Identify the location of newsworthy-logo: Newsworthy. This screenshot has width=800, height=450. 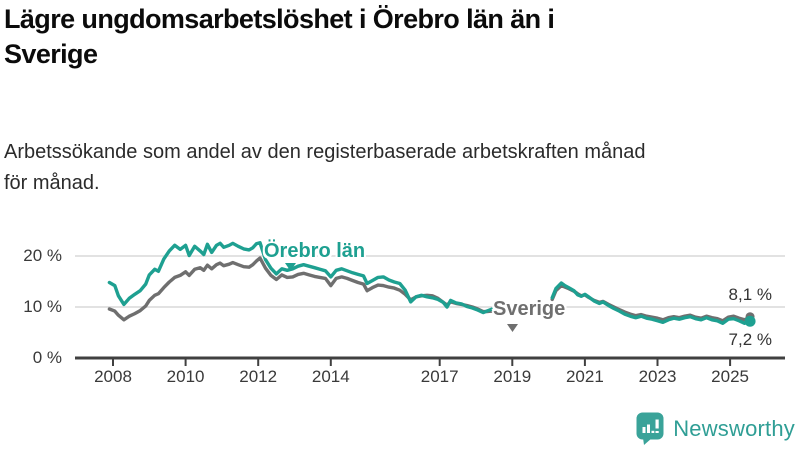
(715, 428).